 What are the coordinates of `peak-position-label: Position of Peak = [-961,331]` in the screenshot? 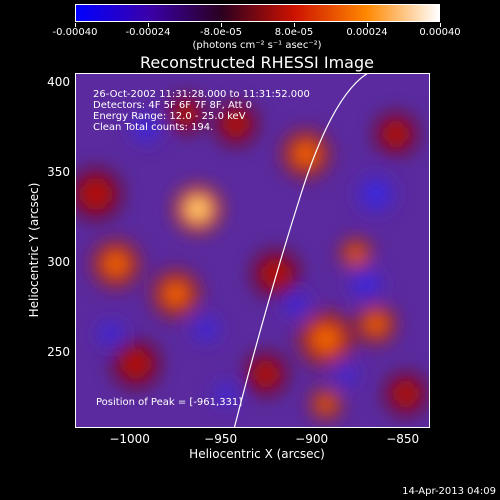 It's located at (169, 402).